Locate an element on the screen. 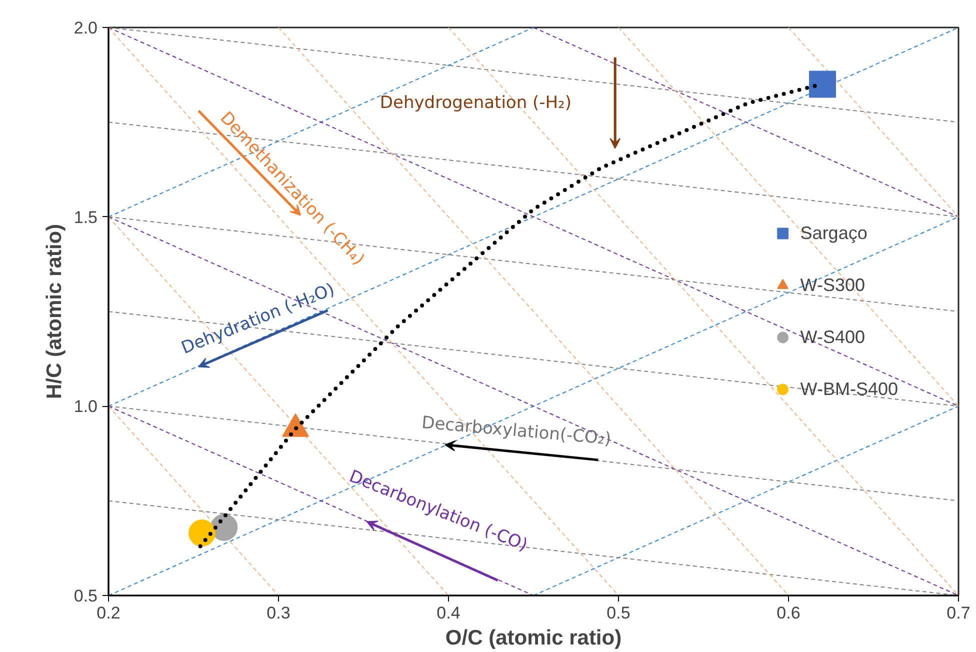 This screenshot has width=976, height=652. x-tick-label: 0.5 is located at coordinates (618, 613).